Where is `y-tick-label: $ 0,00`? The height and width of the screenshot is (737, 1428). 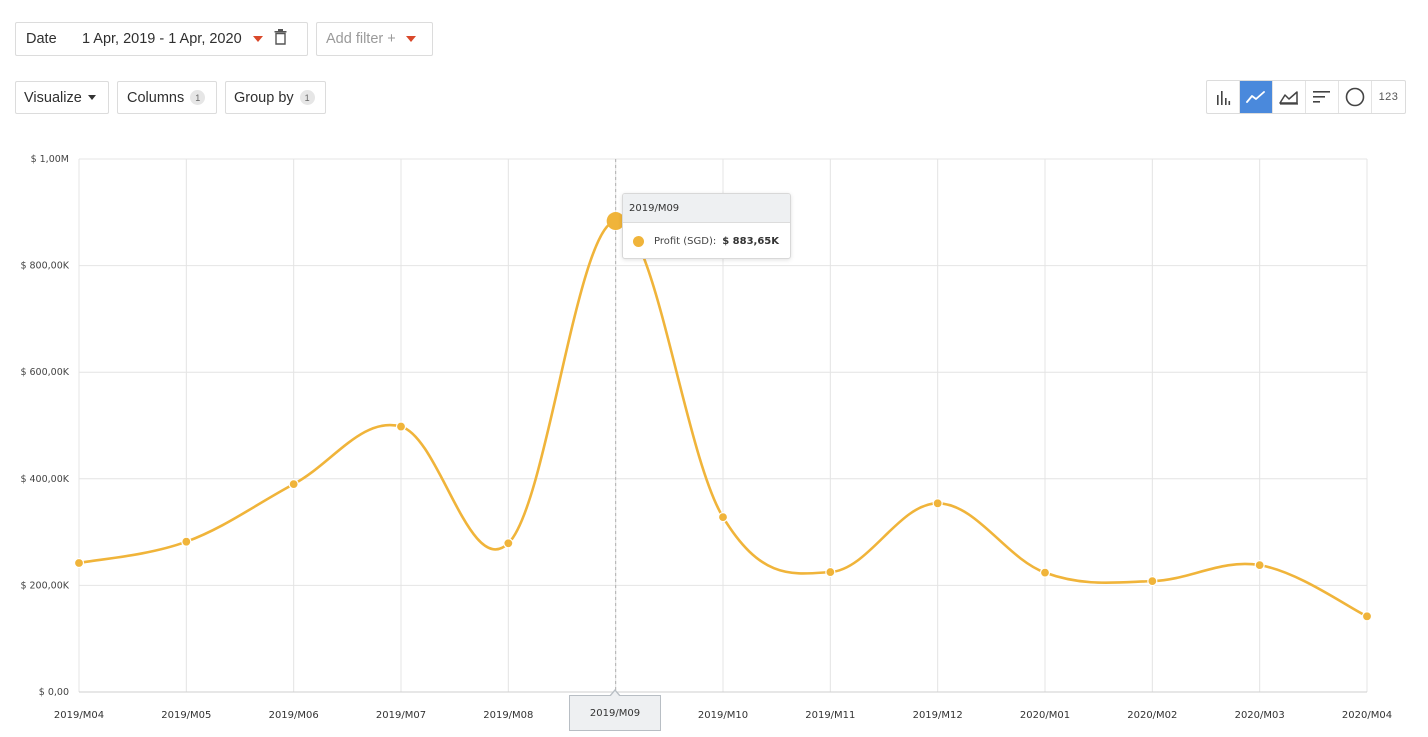
y-tick-label: $ 0,00 is located at coordinates (54, 692).